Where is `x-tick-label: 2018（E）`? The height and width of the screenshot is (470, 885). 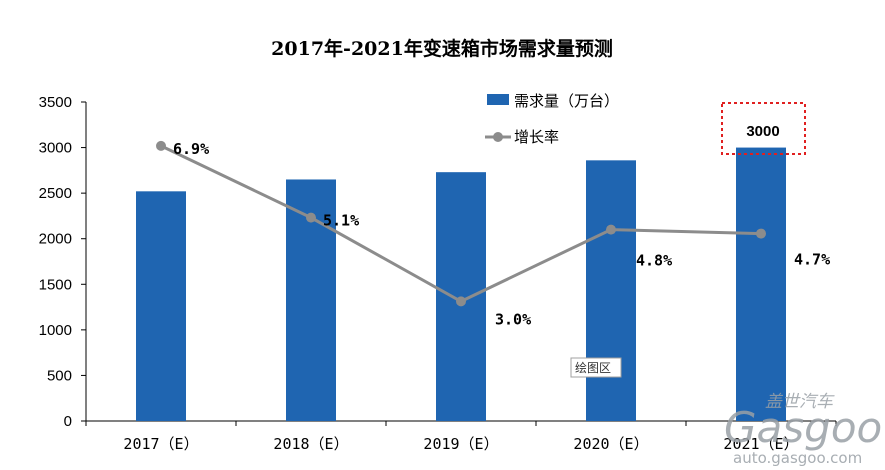 x-tick-label: 2018（E） is located at coordinates (310, 444).